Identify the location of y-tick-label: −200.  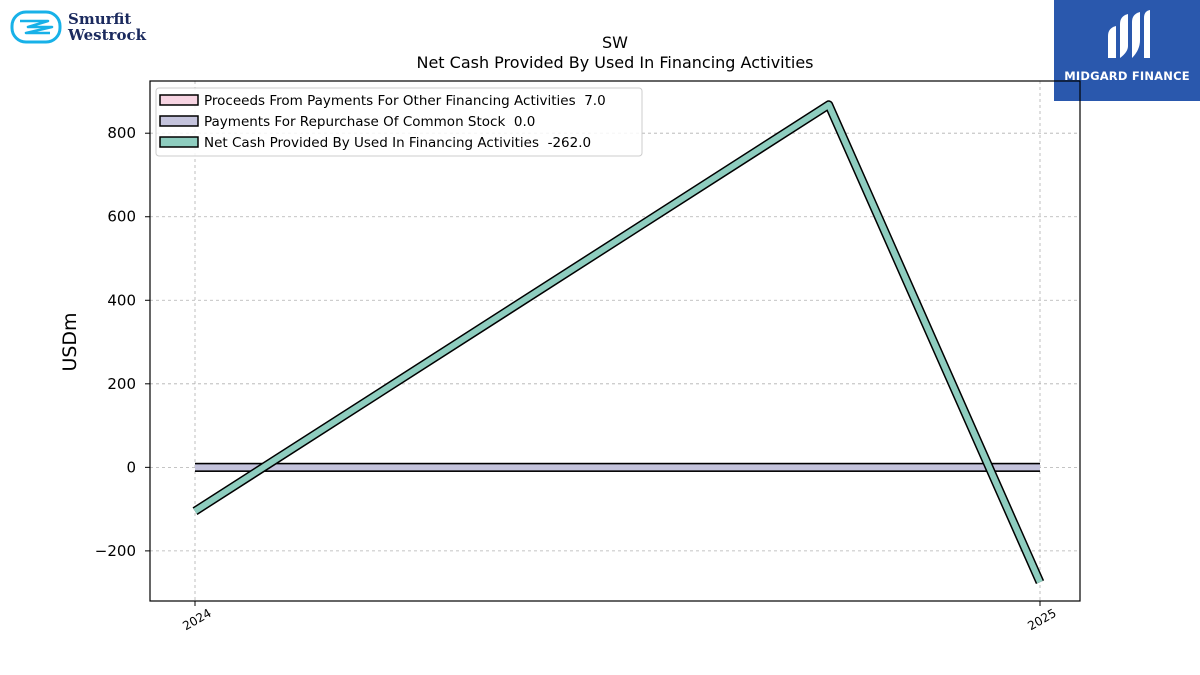
(115, 551).